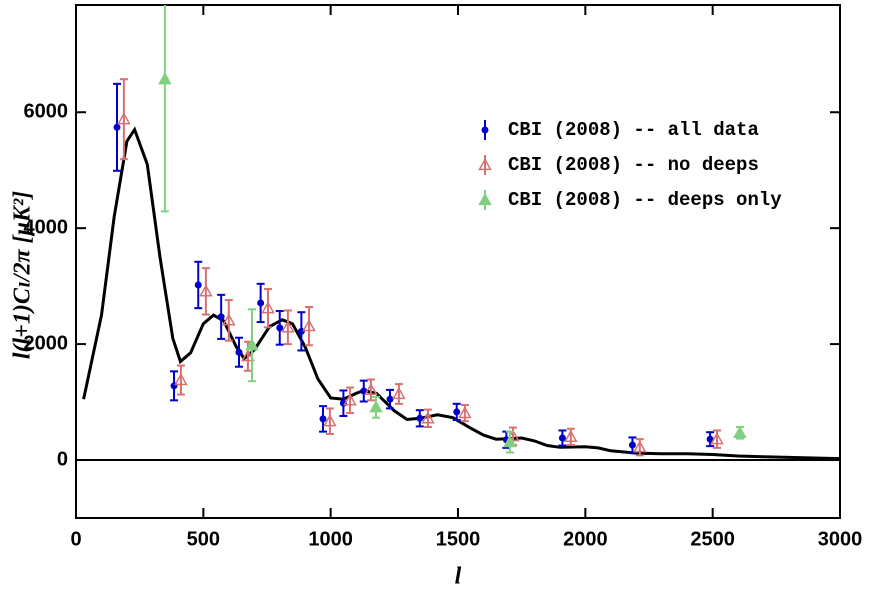 This screenshot has height=595, width=872. I want to click on y-tick-label: 4000, so click(46, 227).